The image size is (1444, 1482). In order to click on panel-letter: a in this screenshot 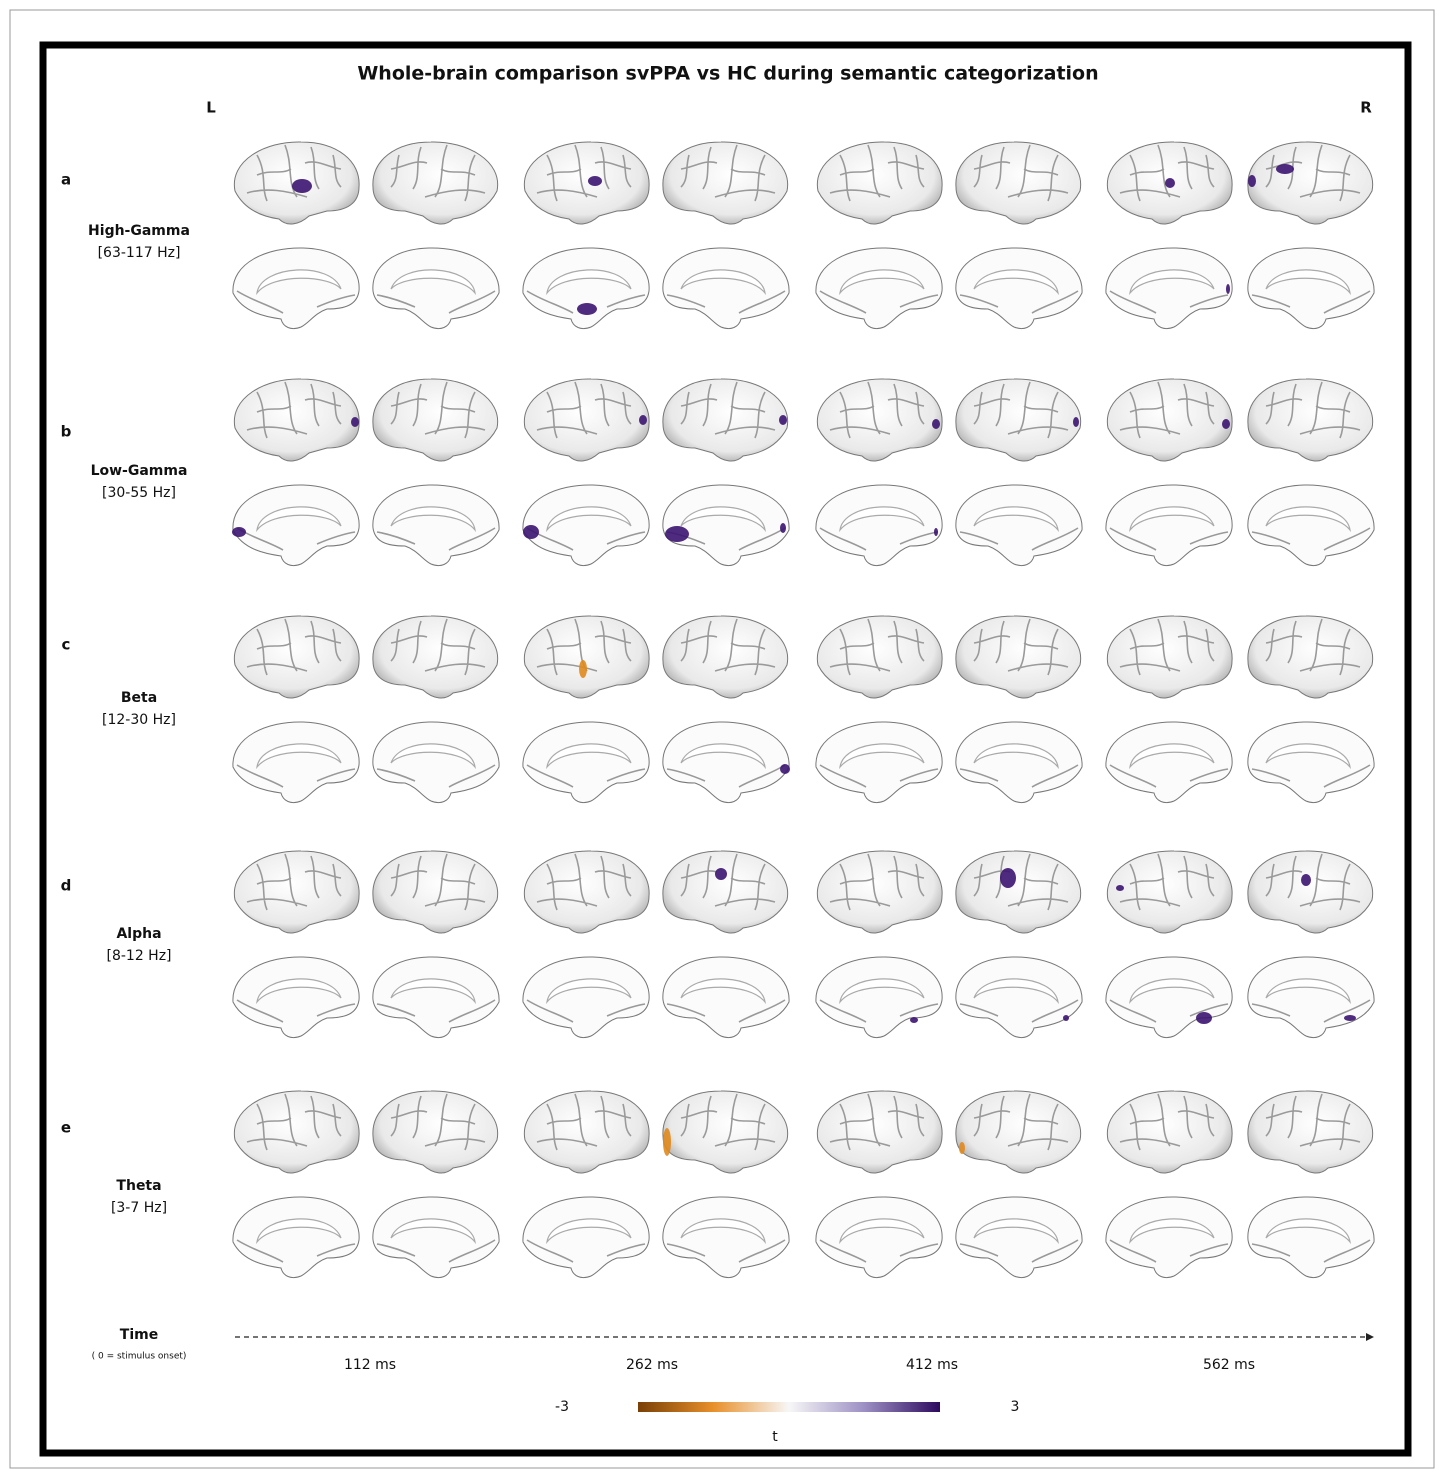, I will do `click(66, 180)`.